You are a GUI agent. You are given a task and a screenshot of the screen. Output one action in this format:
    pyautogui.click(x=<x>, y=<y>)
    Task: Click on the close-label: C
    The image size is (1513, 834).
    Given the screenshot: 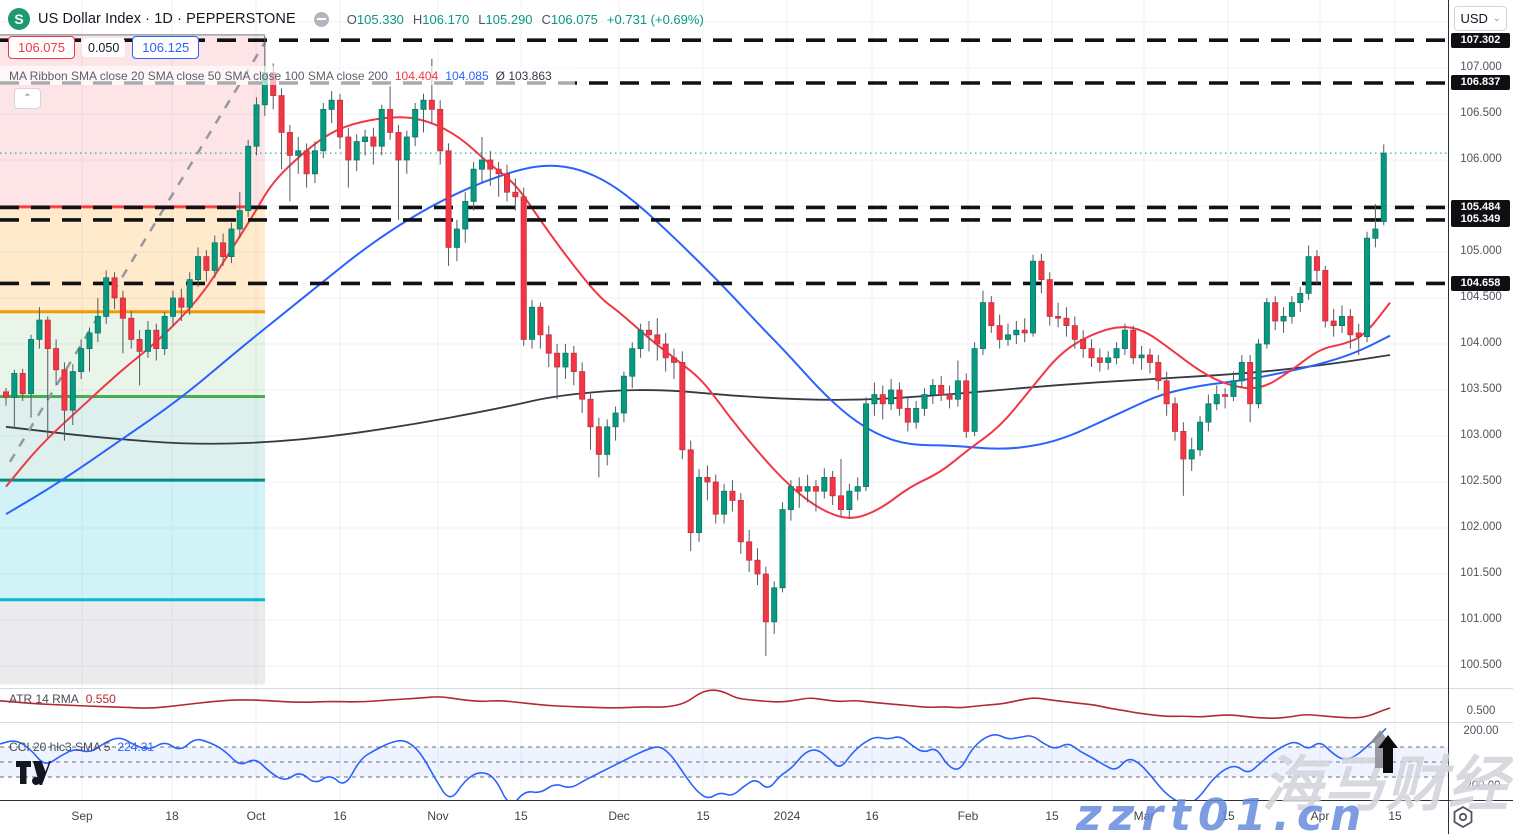 What is the action you would take?
    pyautogui.click(x=546, y=19)
    